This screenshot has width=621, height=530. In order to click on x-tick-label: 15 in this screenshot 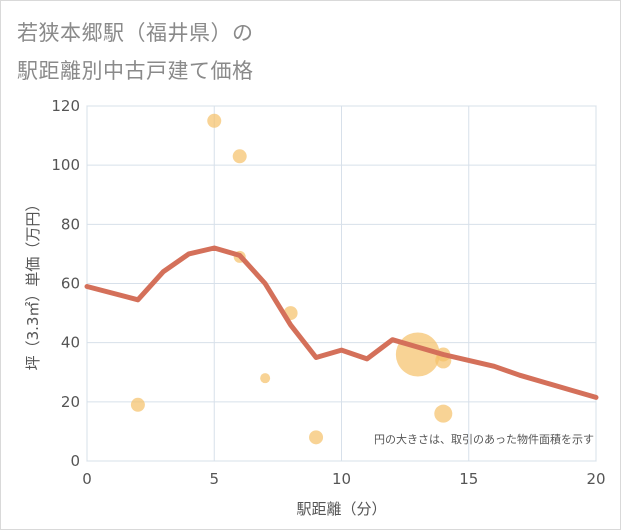, I will do `click(468, 479)`.